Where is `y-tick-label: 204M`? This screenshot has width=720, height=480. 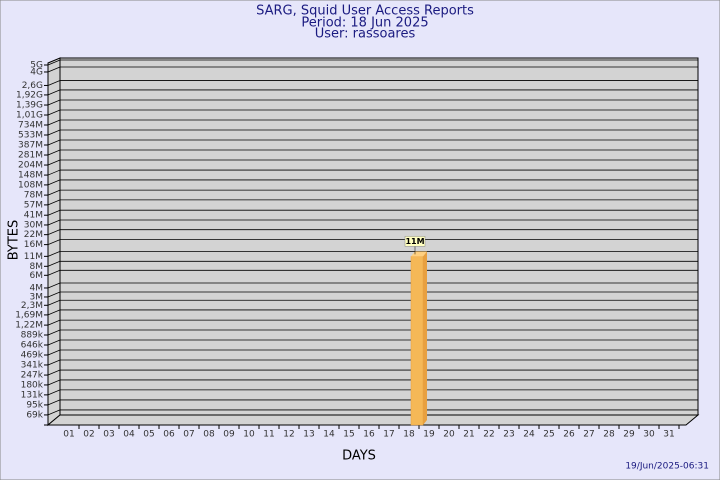
y-tick-label: 204M is located at coordinates (30, 166).